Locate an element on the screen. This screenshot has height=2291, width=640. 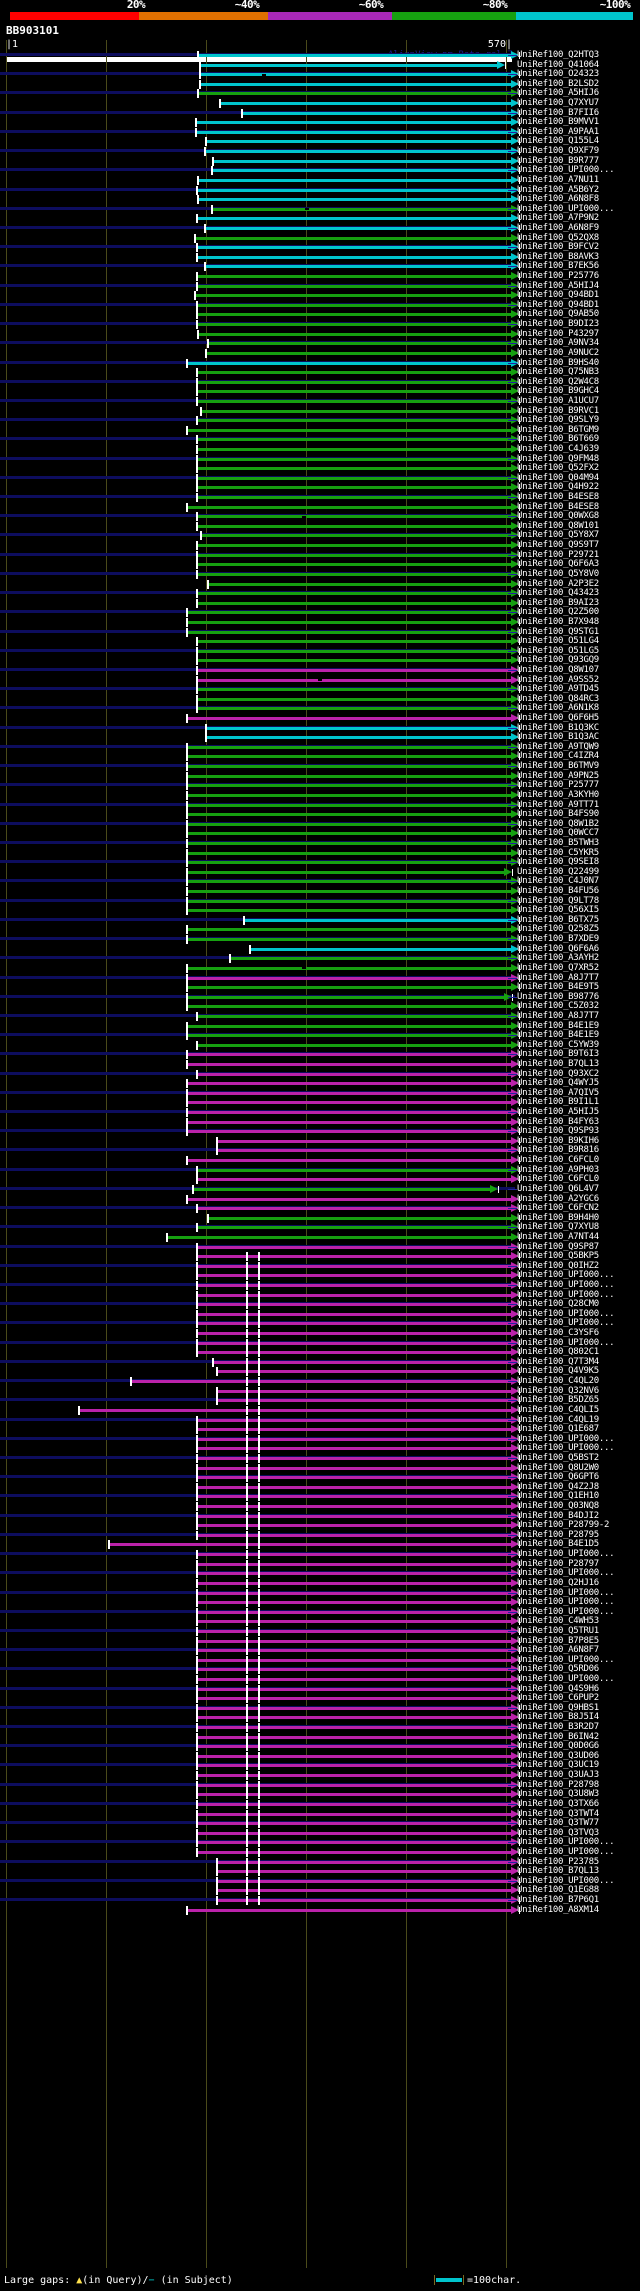
hit-label: UniRef100_A7P9N2 is located at coordinates (558, 218).